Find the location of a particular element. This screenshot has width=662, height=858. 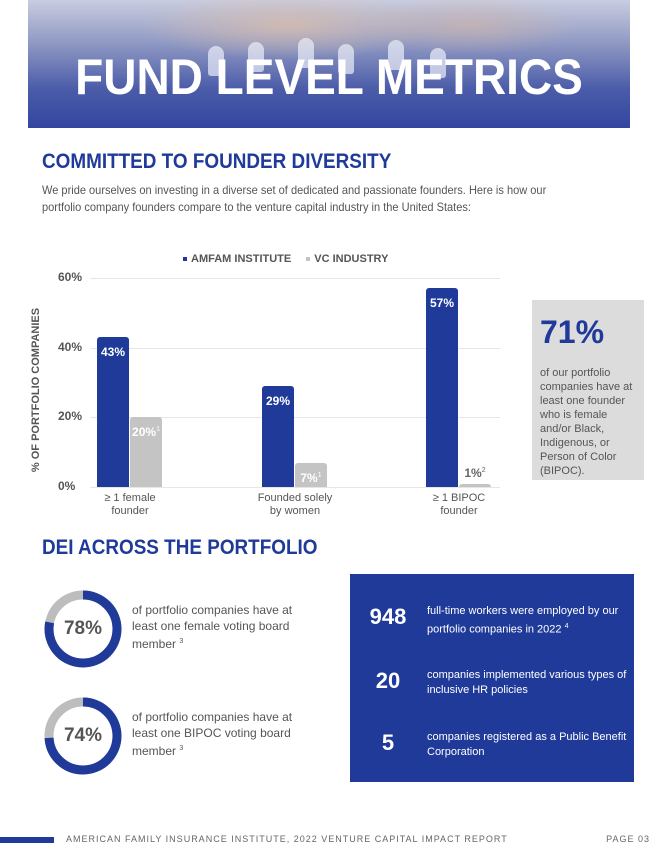

page-title: FUND LEVEL METRICS is located at coordinates (329, 77).